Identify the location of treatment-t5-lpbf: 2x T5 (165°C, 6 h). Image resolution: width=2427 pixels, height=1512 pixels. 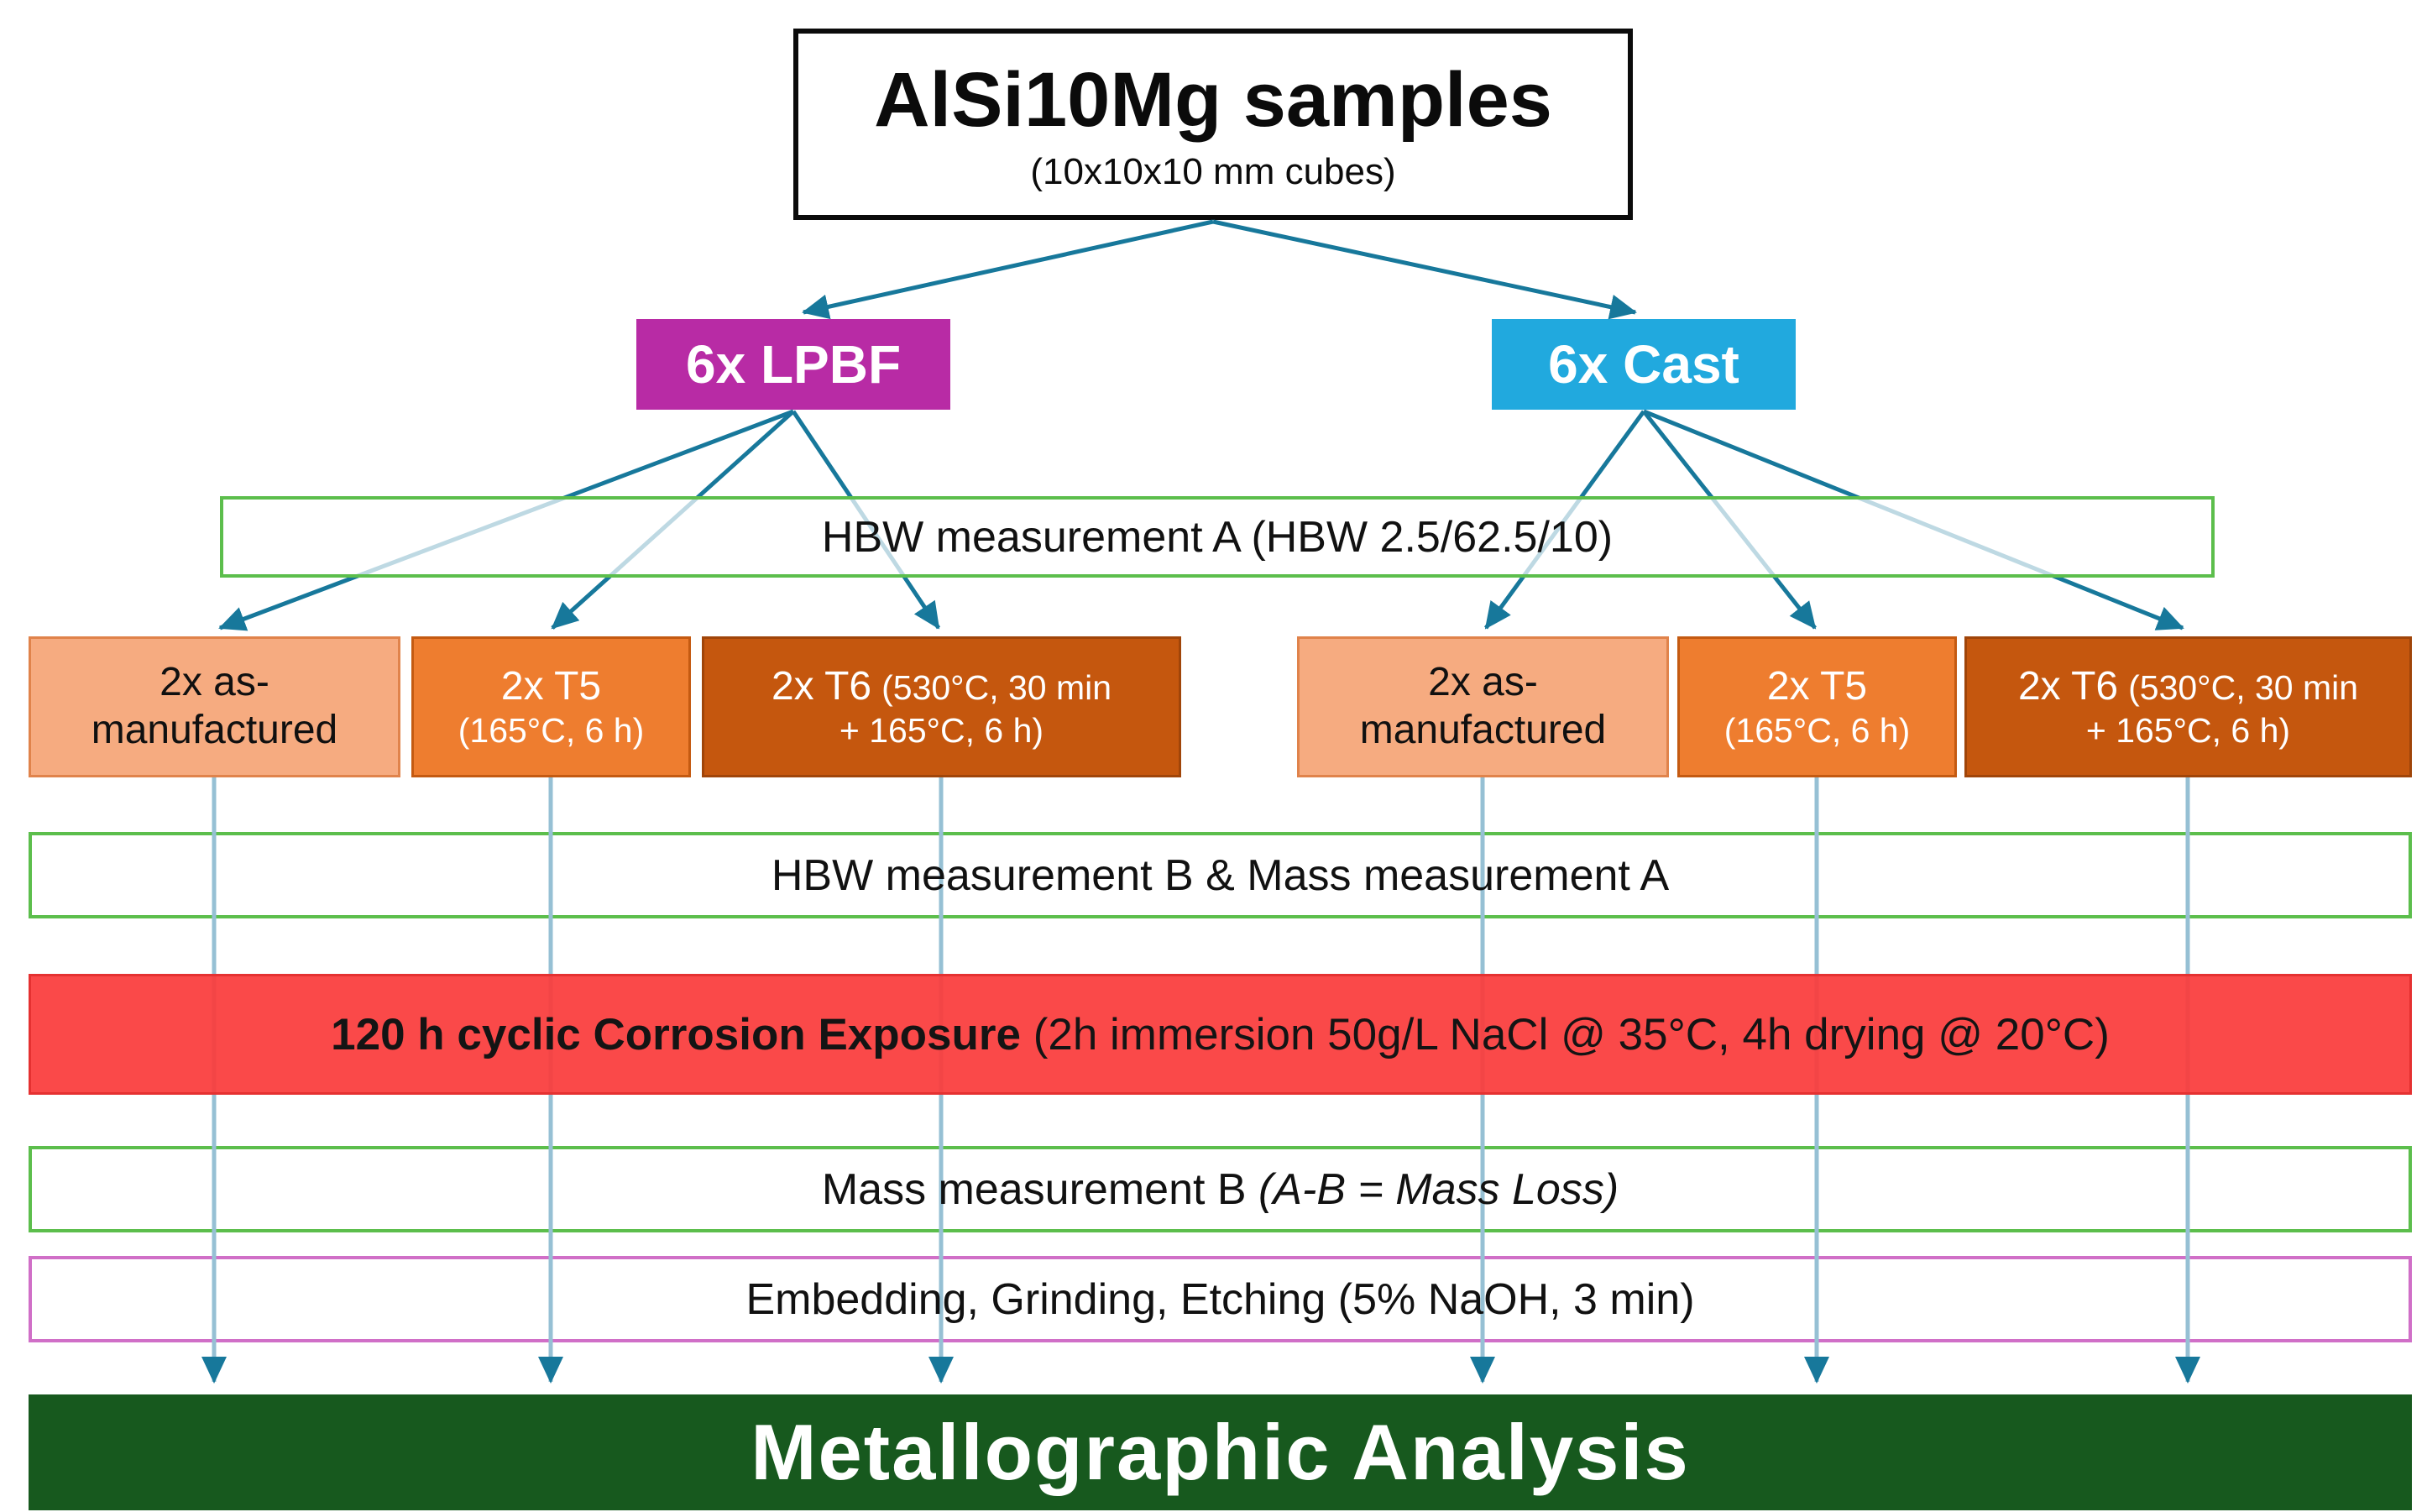
(551, 706).